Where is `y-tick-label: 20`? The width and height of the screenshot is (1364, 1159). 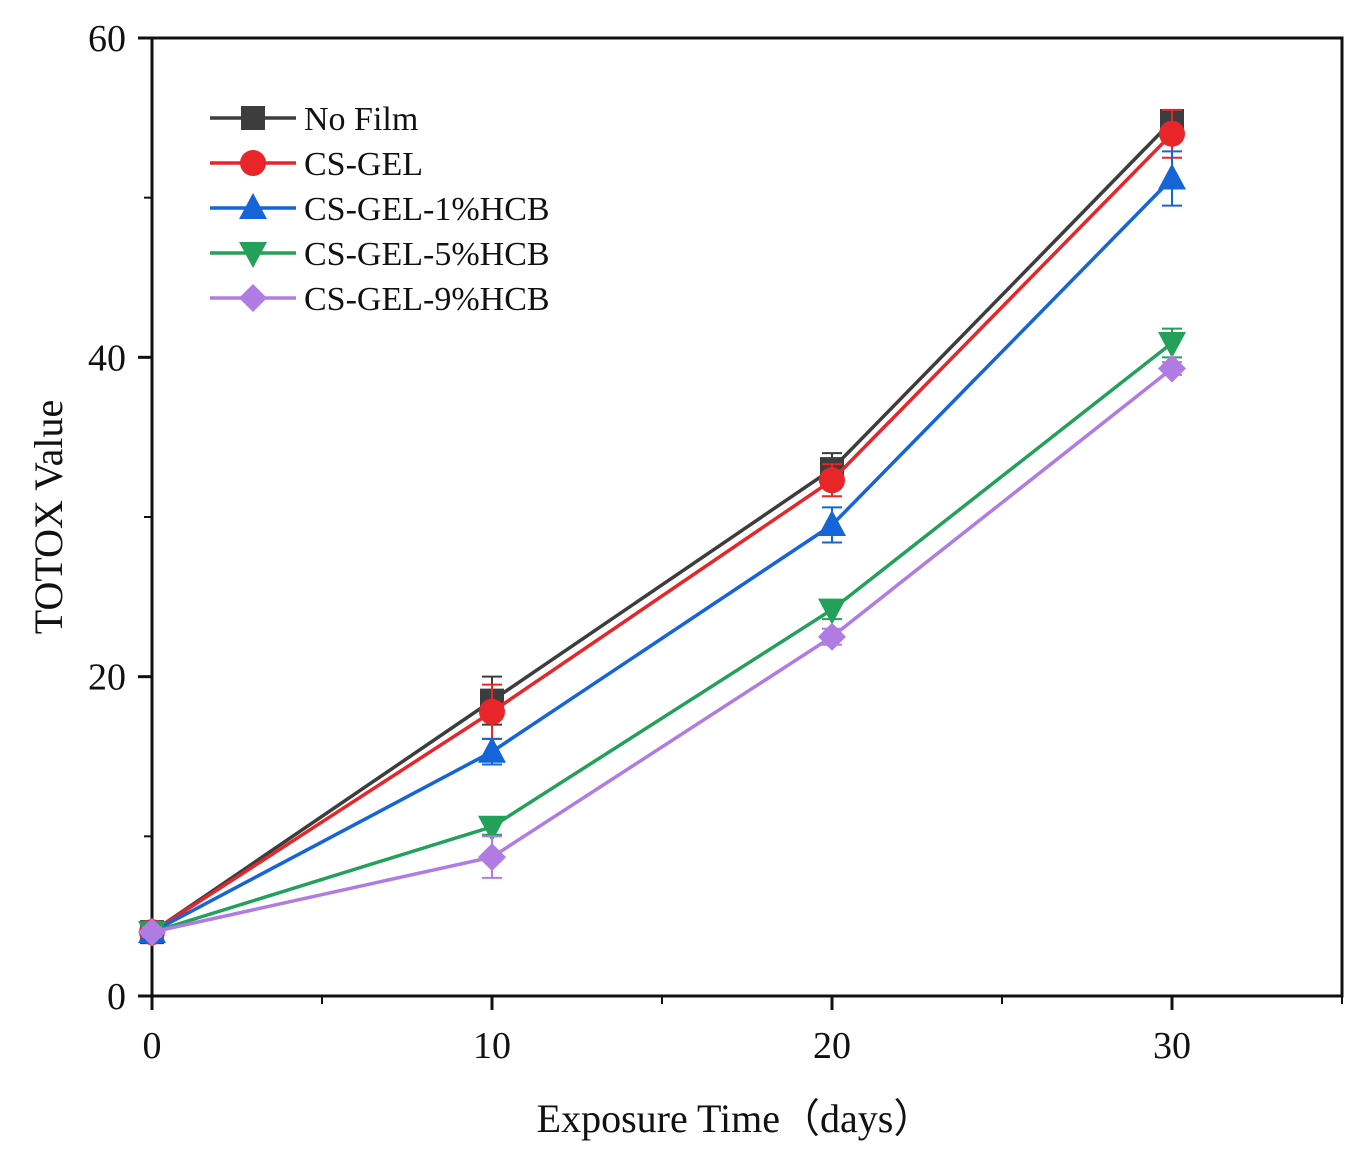 y-tick-label: 20 is located at coordinates (107, 678).